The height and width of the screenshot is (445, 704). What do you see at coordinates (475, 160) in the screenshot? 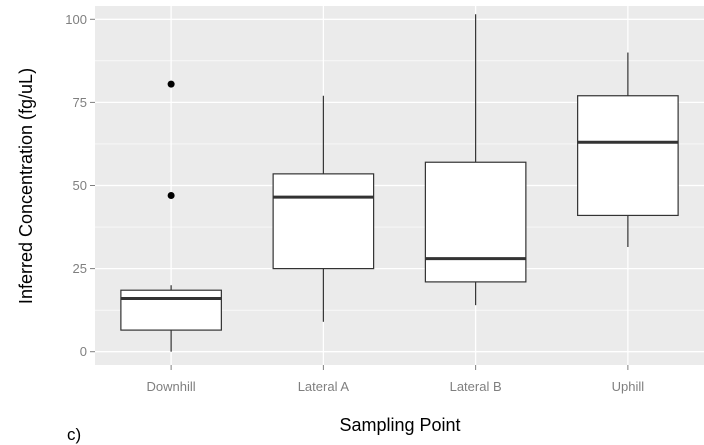
I see `box-lateral-b` at bounding box center [475, 160].